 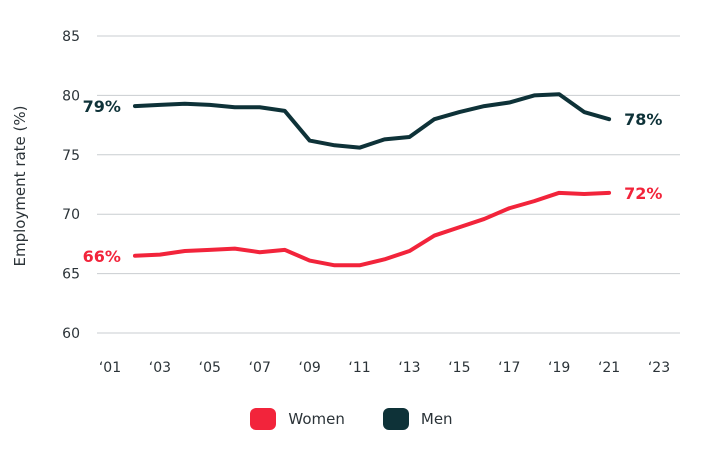 I want to click on x-tick-label: ‘09, so click(x=310, y=368).